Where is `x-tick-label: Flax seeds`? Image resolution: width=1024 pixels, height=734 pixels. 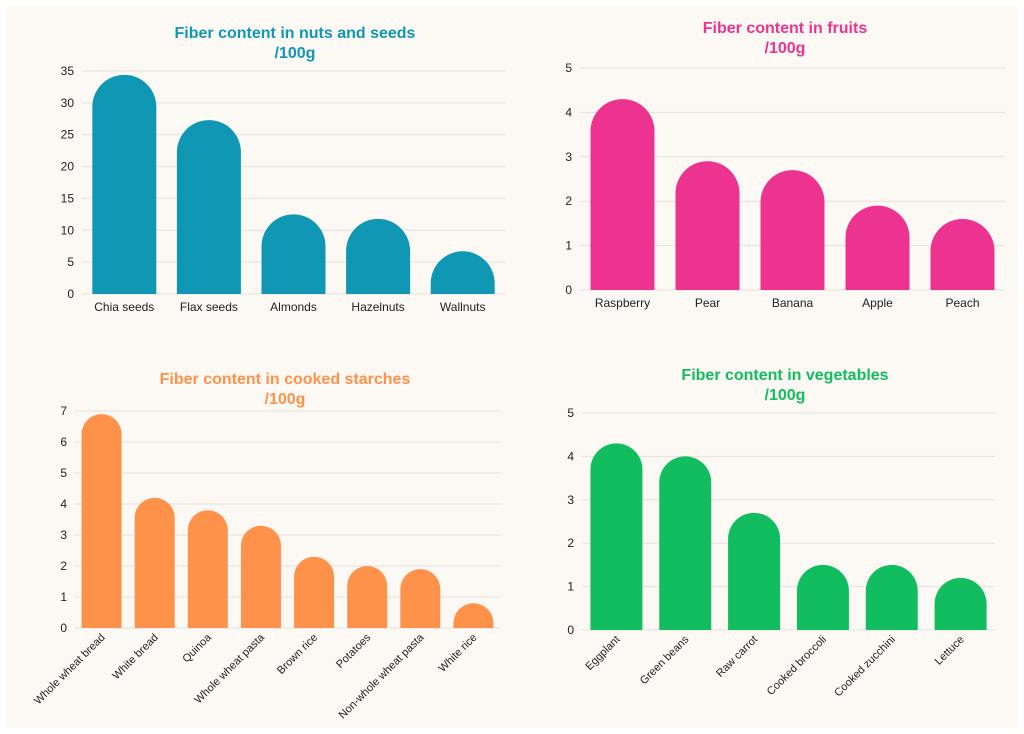 x-tick-label: Flax seeds is located at coordinates (209, 307).